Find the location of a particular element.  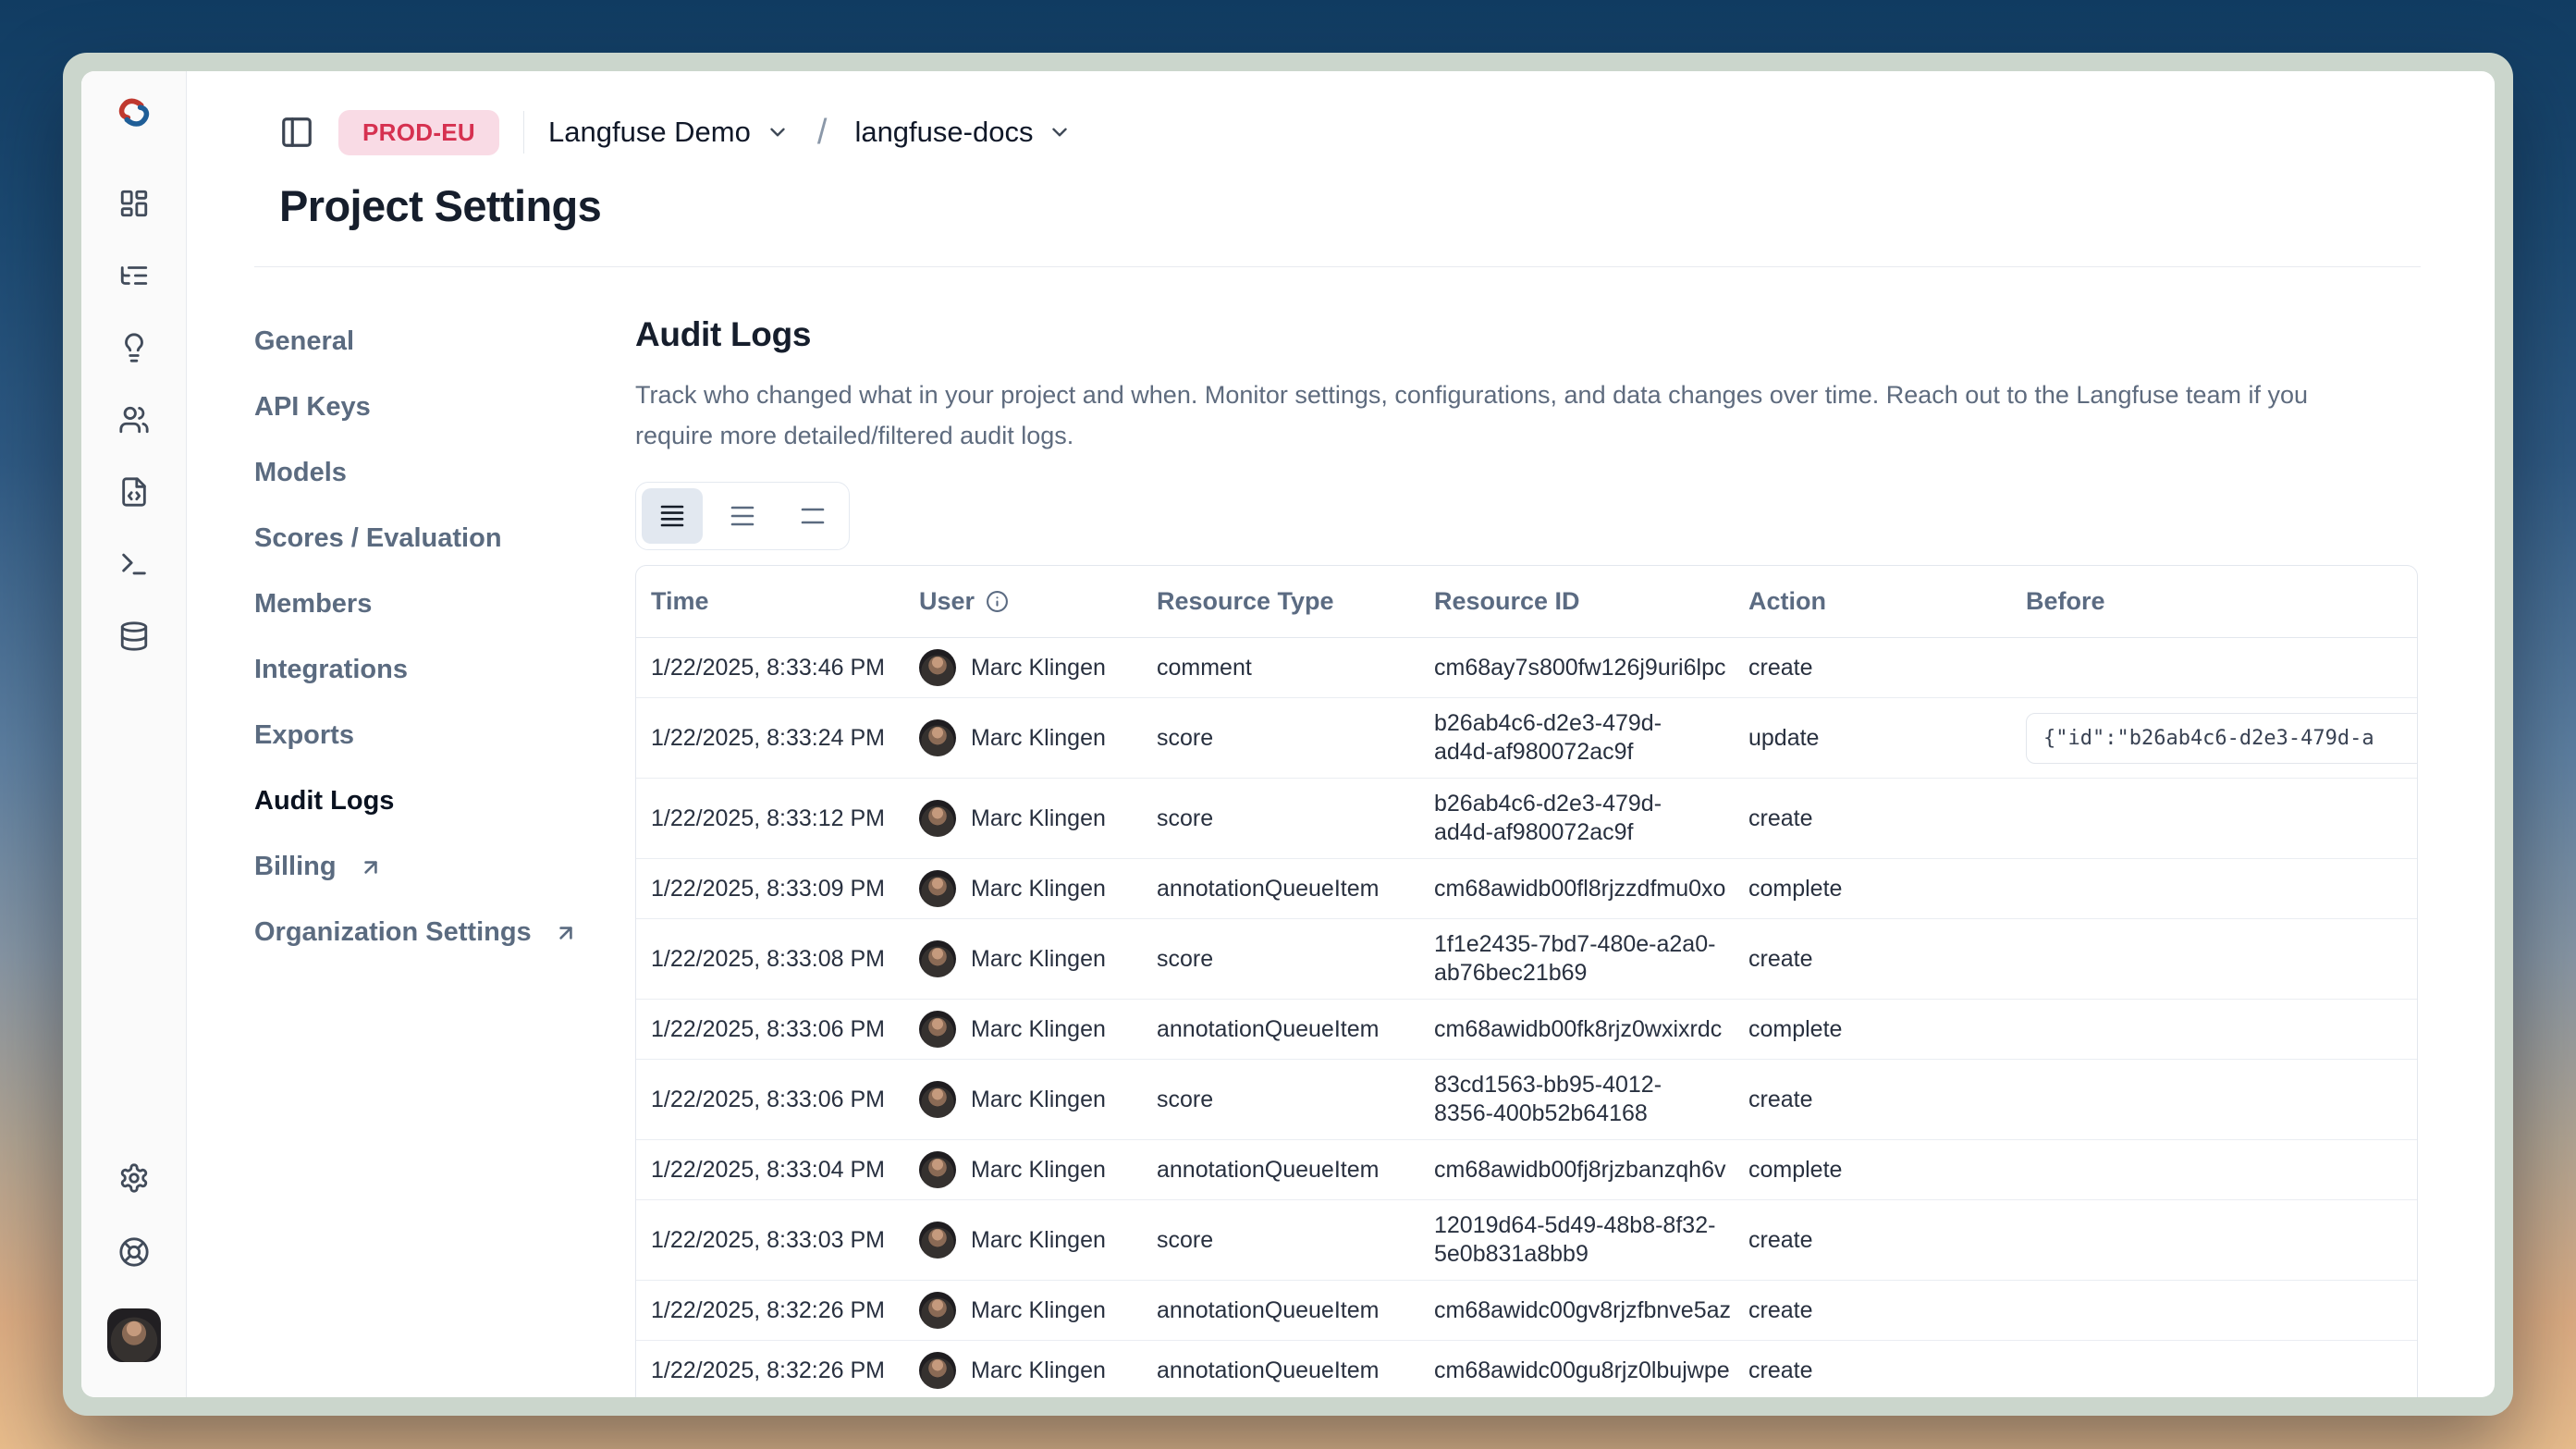

row-height-medium-button is located at coordinates (742, 516).